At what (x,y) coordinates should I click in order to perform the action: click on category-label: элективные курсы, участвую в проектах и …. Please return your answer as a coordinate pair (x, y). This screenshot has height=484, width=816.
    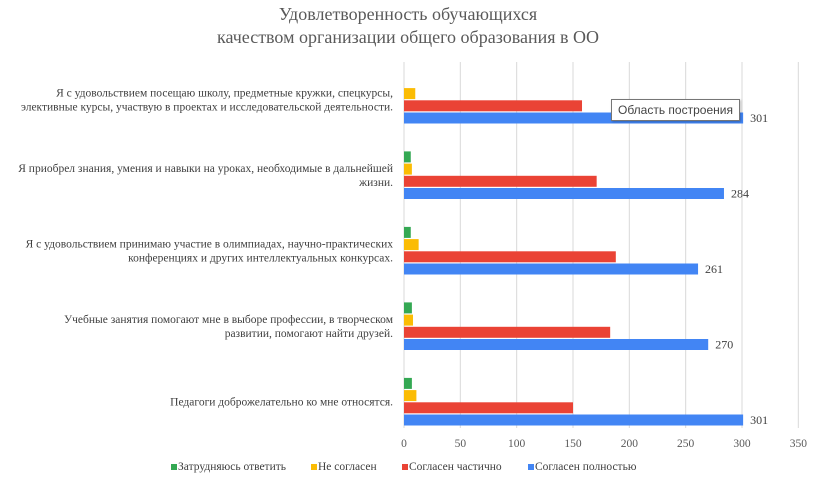
    Looking at the image, I should click on (207, 108).